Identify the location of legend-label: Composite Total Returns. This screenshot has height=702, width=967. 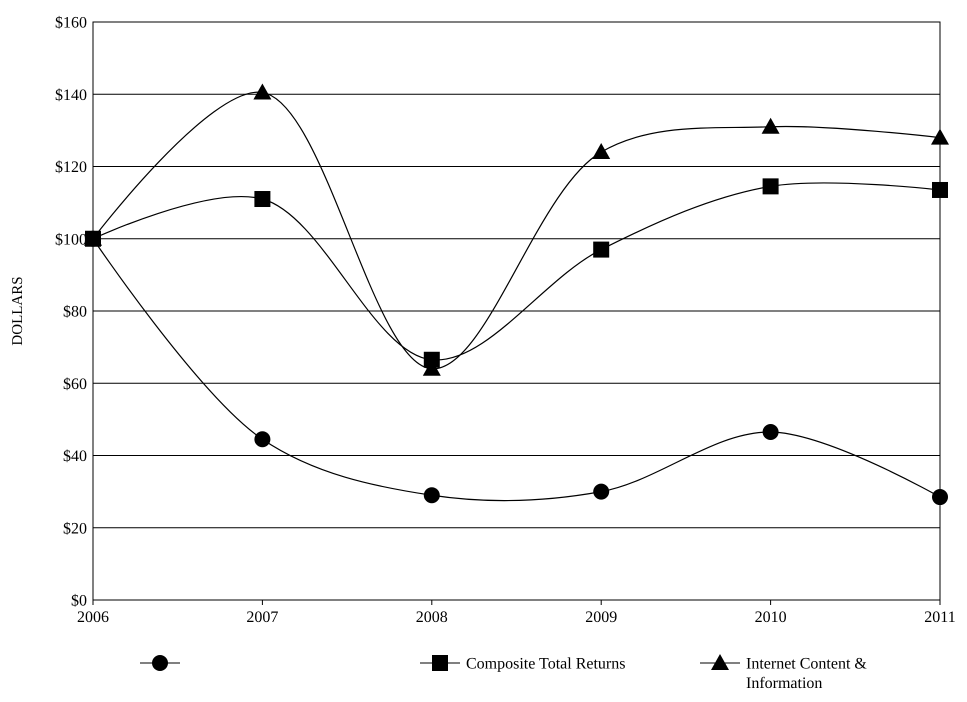
(546, 664).